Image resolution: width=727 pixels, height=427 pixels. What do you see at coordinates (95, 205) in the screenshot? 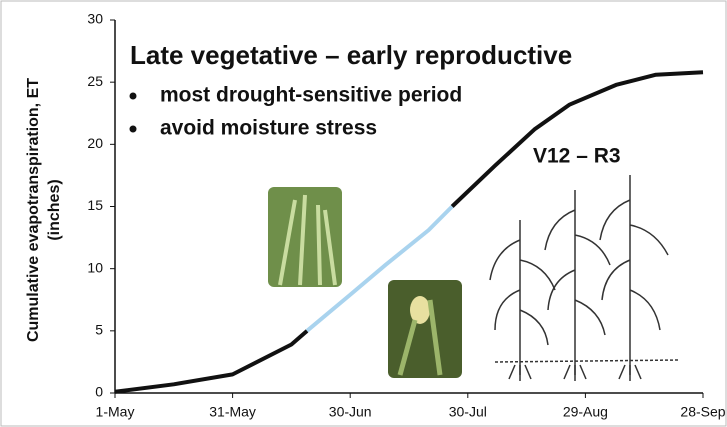
I see `y-tick-label: 15` at bounding box center [95, 205].